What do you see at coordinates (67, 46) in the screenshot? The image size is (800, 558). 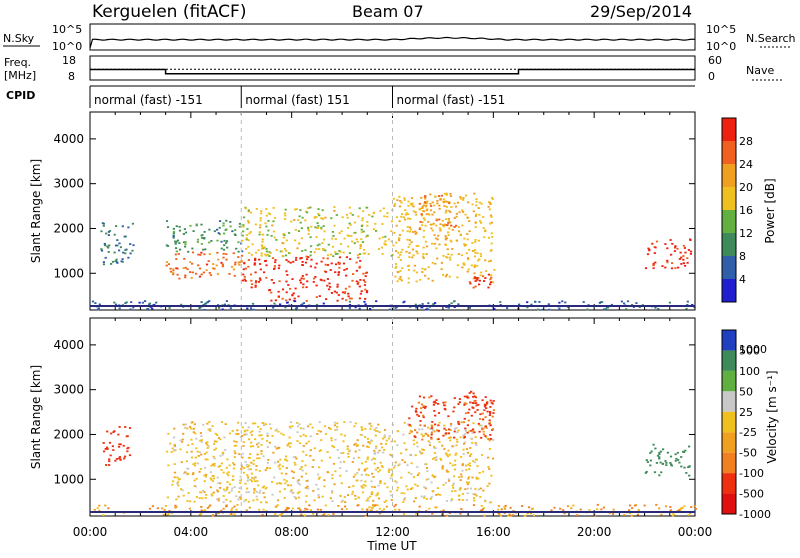 I see `noise-tick-bottom: 10^0` at bounding box center [67, 46].